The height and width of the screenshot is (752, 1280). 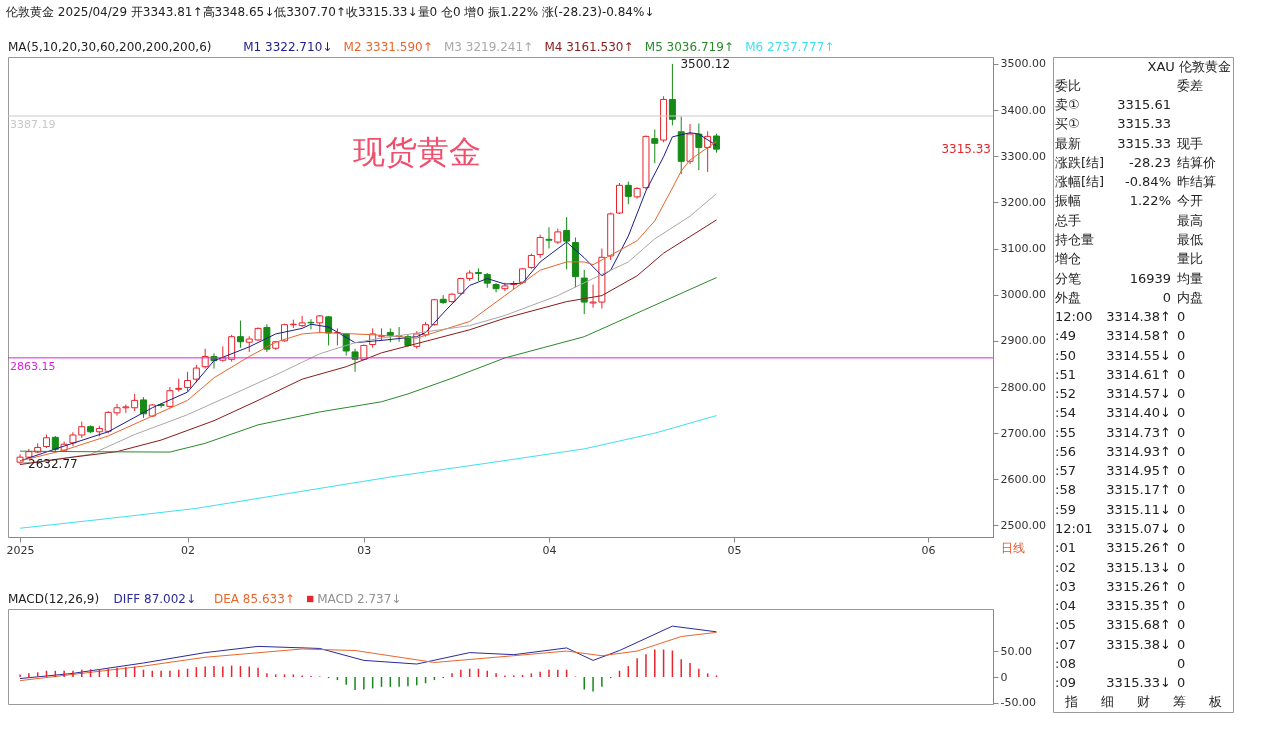 I want to click on legend-title: MACD(12,26,9), so click(x=54, y=599).